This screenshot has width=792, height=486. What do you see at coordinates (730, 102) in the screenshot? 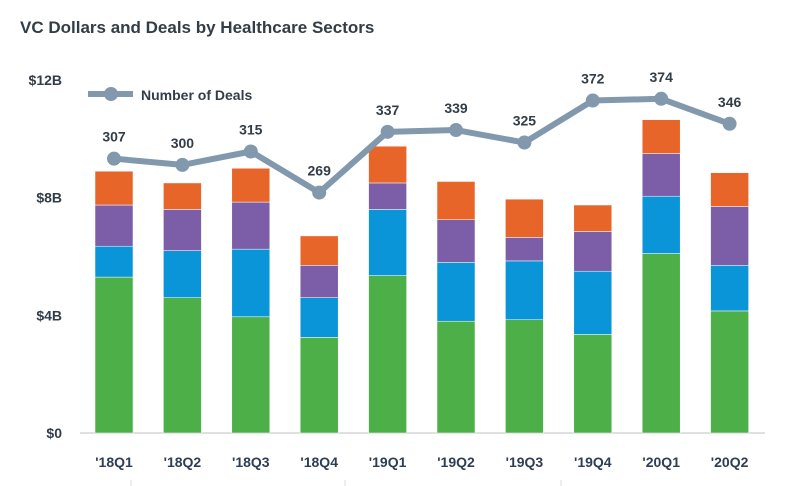
I see `deals-data-label: 346` at bounding box center [730, 102].